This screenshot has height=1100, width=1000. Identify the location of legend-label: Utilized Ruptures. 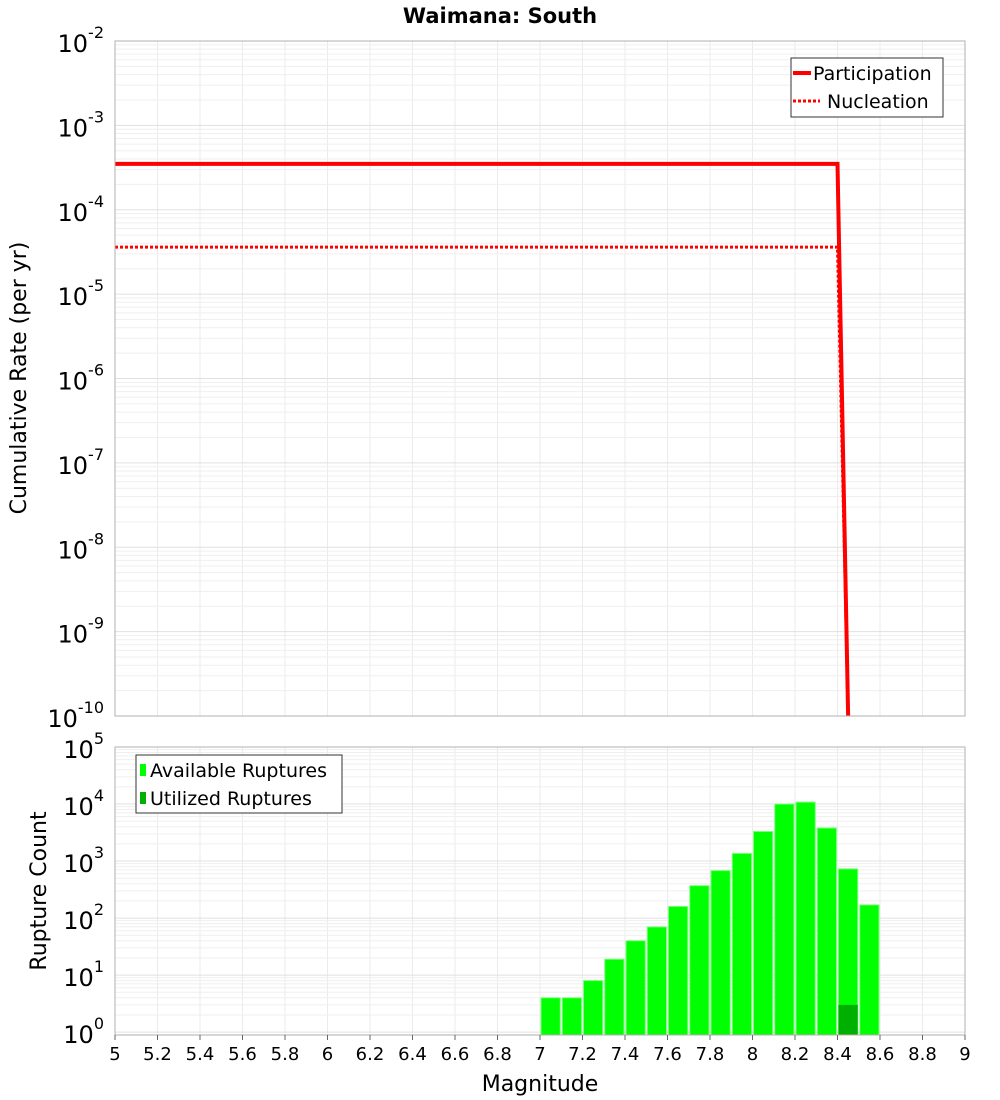
(231, 799).